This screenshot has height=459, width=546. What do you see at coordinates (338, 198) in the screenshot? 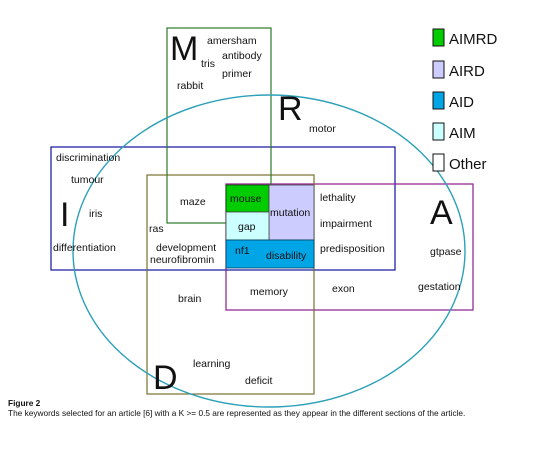
I see `kw-lethality: lethality` at bounding box center [338, 198].